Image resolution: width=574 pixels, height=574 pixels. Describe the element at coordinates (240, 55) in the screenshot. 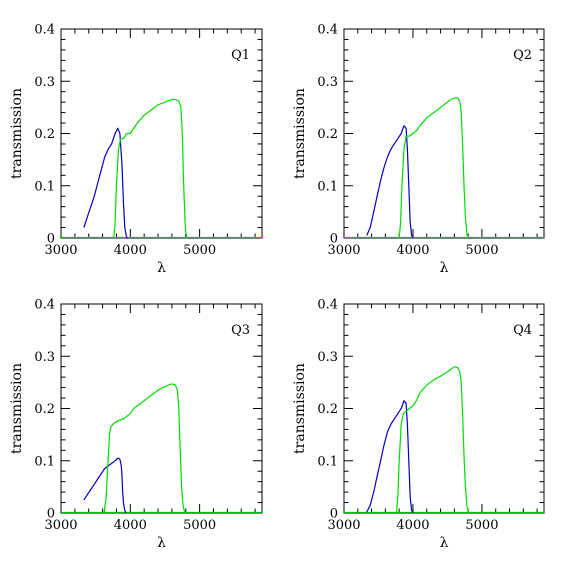

I see `panel-label: Q1` at that location.